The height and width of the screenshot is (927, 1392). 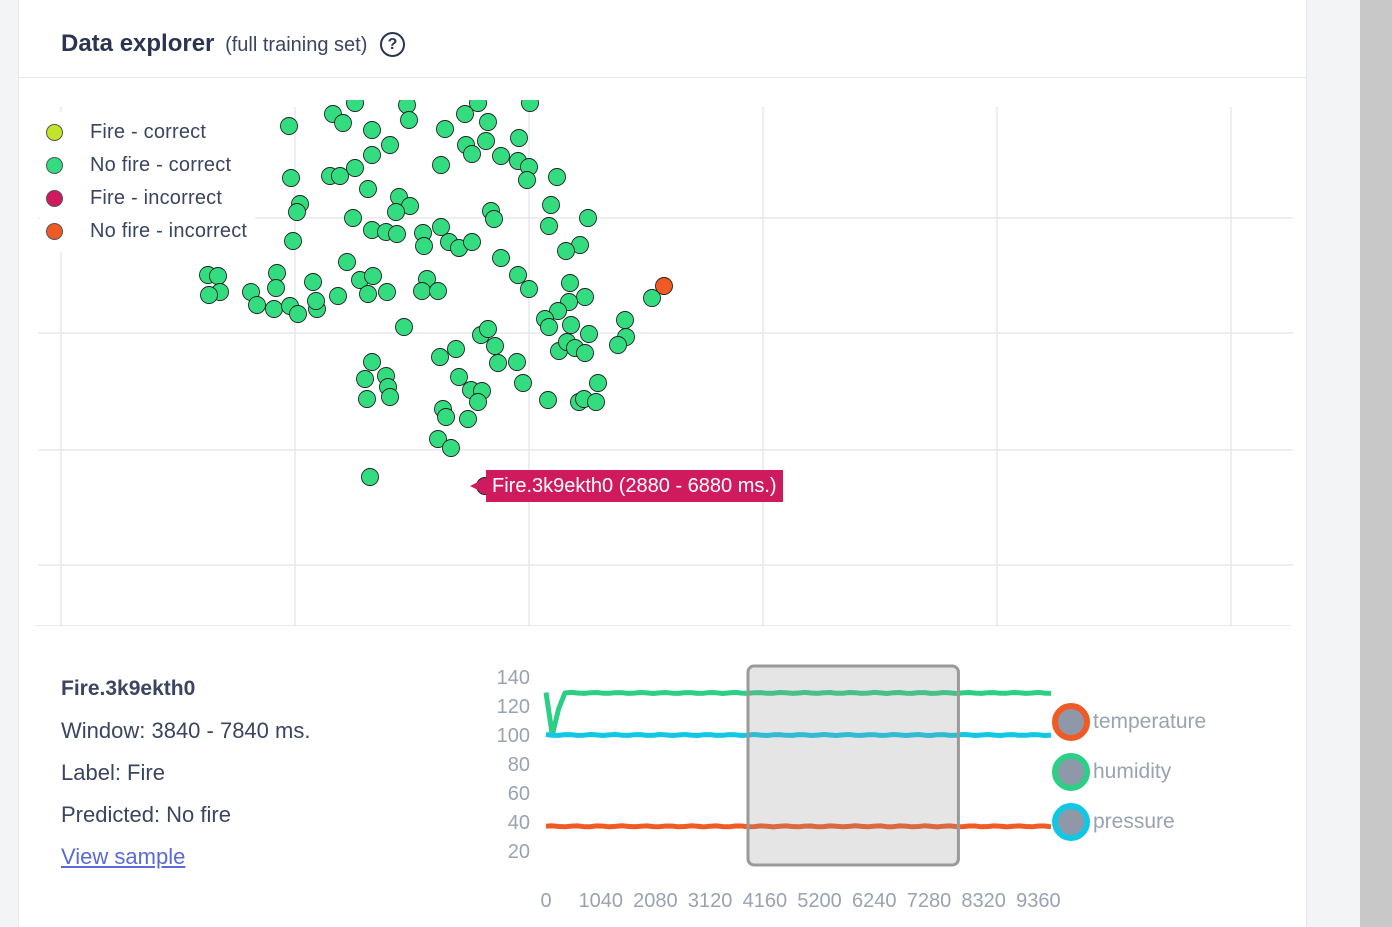 I want to click on legend-item-nofire-correct: No fire - correct, so click(x=146, y=165).